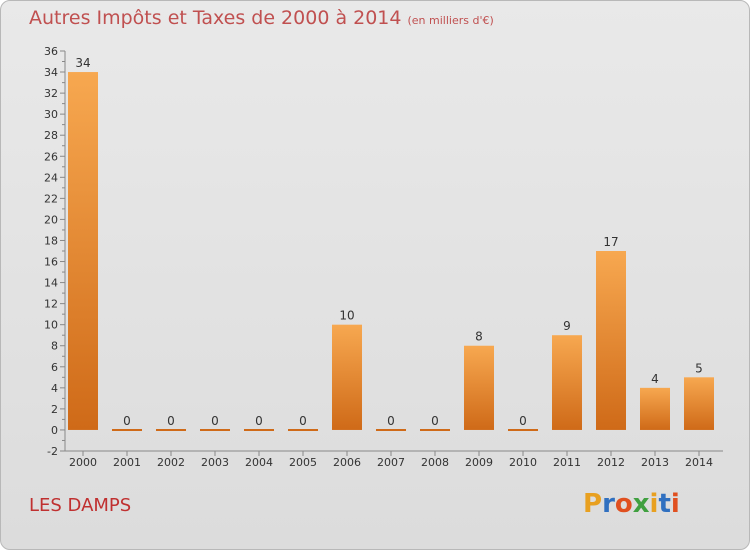 The image size is (750, 550). I want to click on y-tick-label: 36, so click(51, 51).